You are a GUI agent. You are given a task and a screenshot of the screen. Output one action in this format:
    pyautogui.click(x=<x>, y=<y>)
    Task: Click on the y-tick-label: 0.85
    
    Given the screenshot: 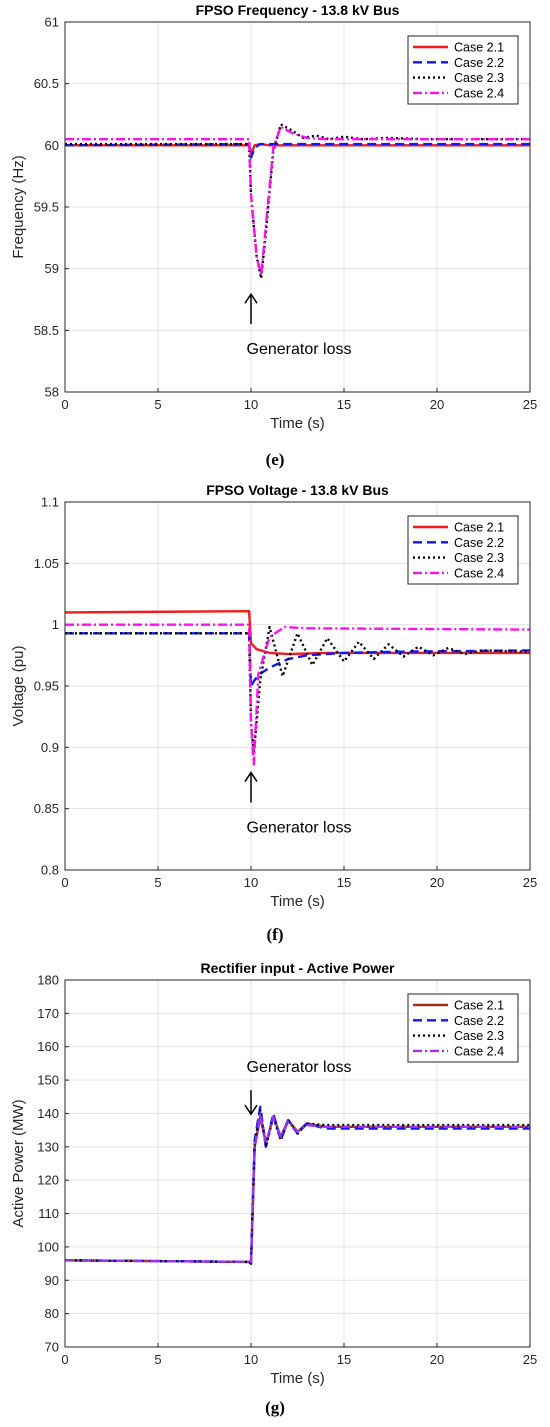 What is the action you would take?
    pyautogui.click(x=46, y=808)
    